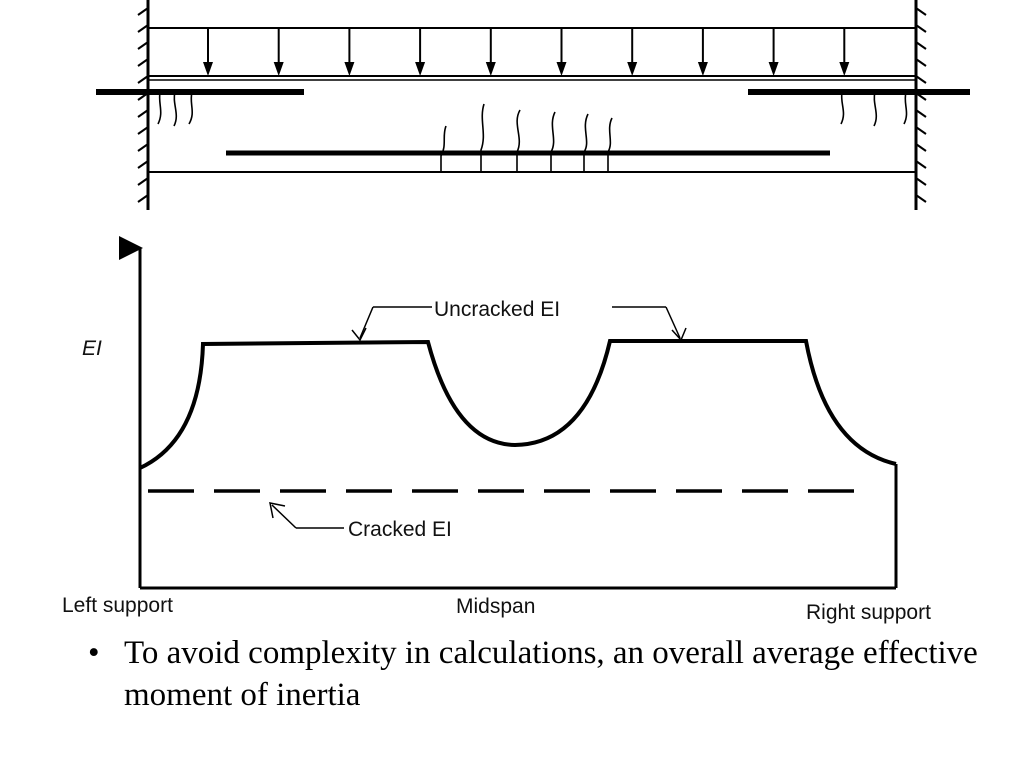  Describe the element at coordinates (495, 606) in the screenshot. I see `midspan-label: Midspan` at that location.